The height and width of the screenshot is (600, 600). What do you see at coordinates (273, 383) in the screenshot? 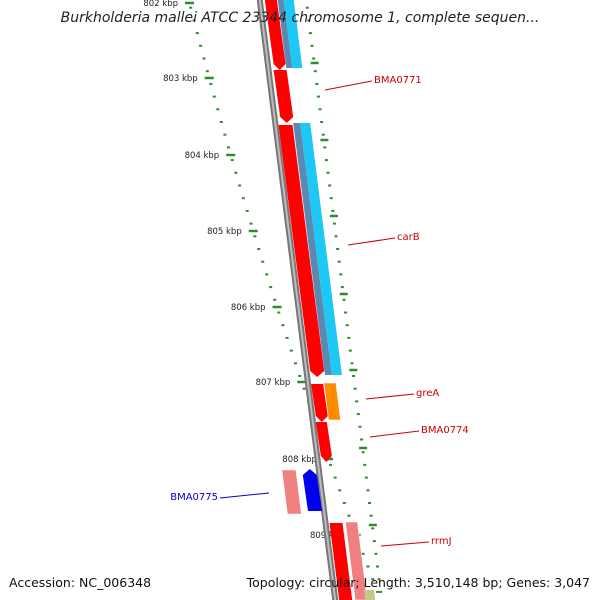
I see `scale-tick-label: 807 kbp` at bounding box center [273, 383].